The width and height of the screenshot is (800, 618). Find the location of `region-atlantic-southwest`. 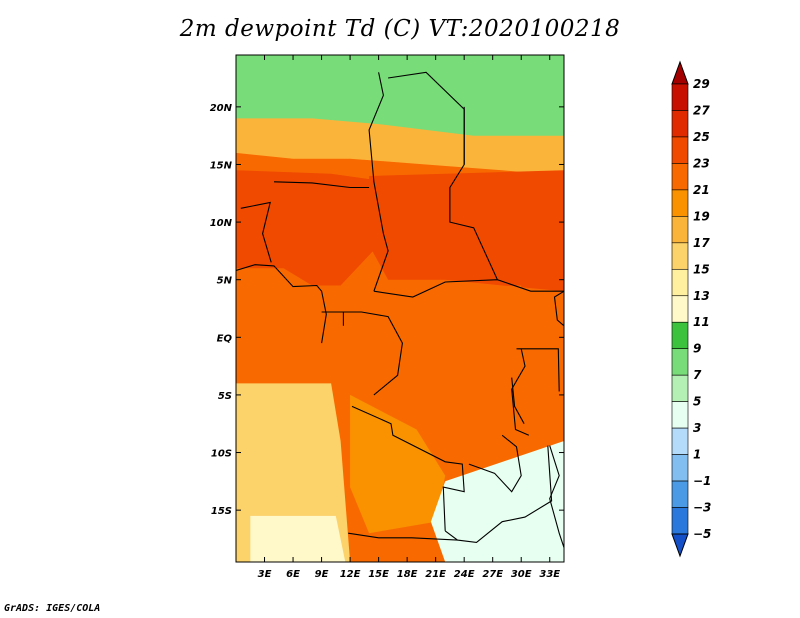

region-atlantic-southwest is located at coordinates (298, 538).